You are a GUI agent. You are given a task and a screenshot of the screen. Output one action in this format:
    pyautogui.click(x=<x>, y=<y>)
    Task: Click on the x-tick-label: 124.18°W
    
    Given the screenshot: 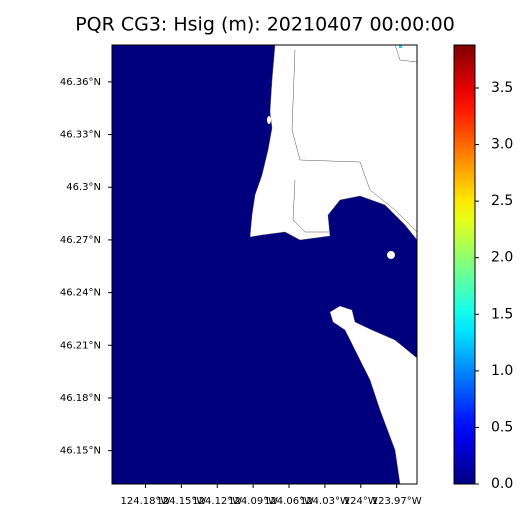 What is the action you would take?
    pyautogui.click(x=146, y=501)
    